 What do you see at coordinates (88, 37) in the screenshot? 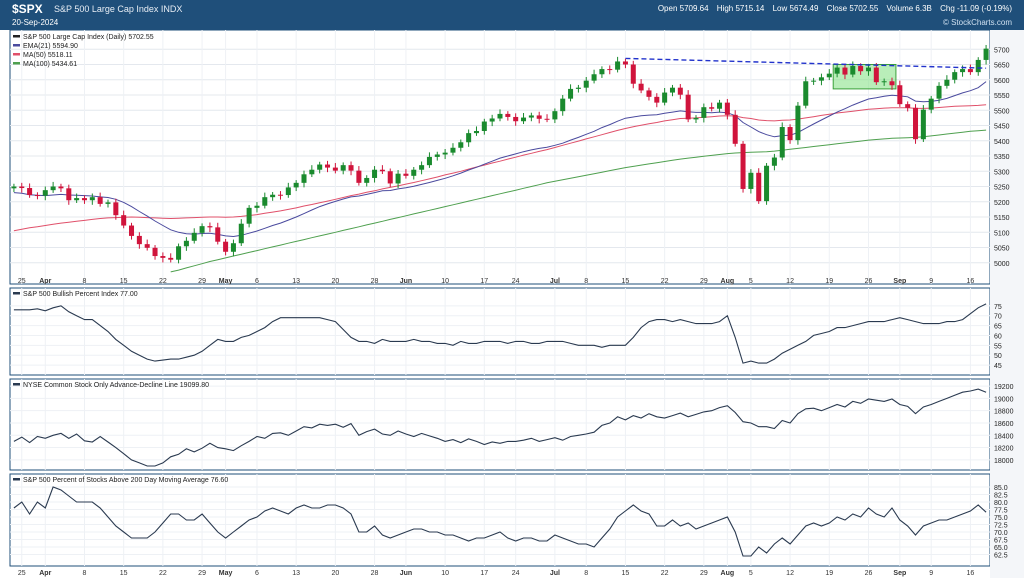
I see `legend-label-0: S&P 500 Large Cap Index (Daily) 5702.55` at bounding box center [88, 37].